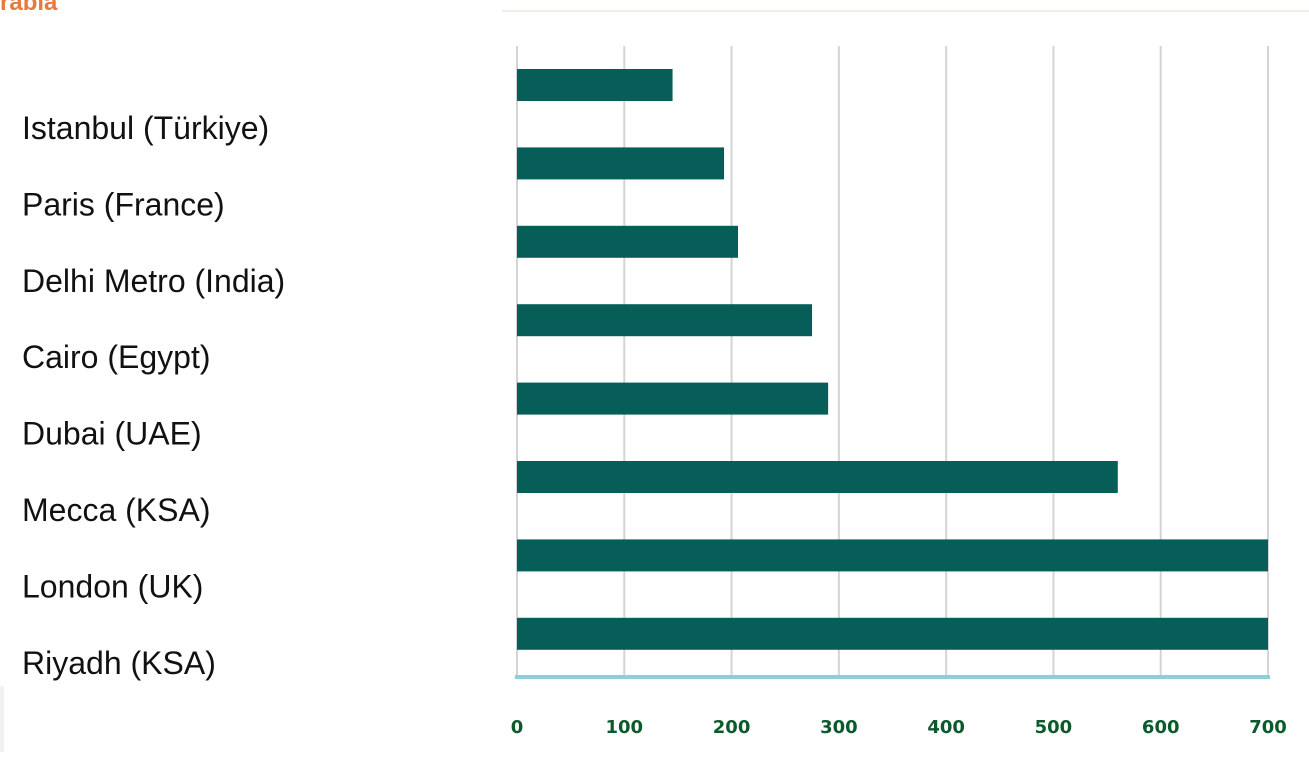 This screenshot has height=758, width=1309. What do you see at coordinates (624, 727) in the screenshot?
I see `x-tick-label: 100` at bounding box center [624, 727].